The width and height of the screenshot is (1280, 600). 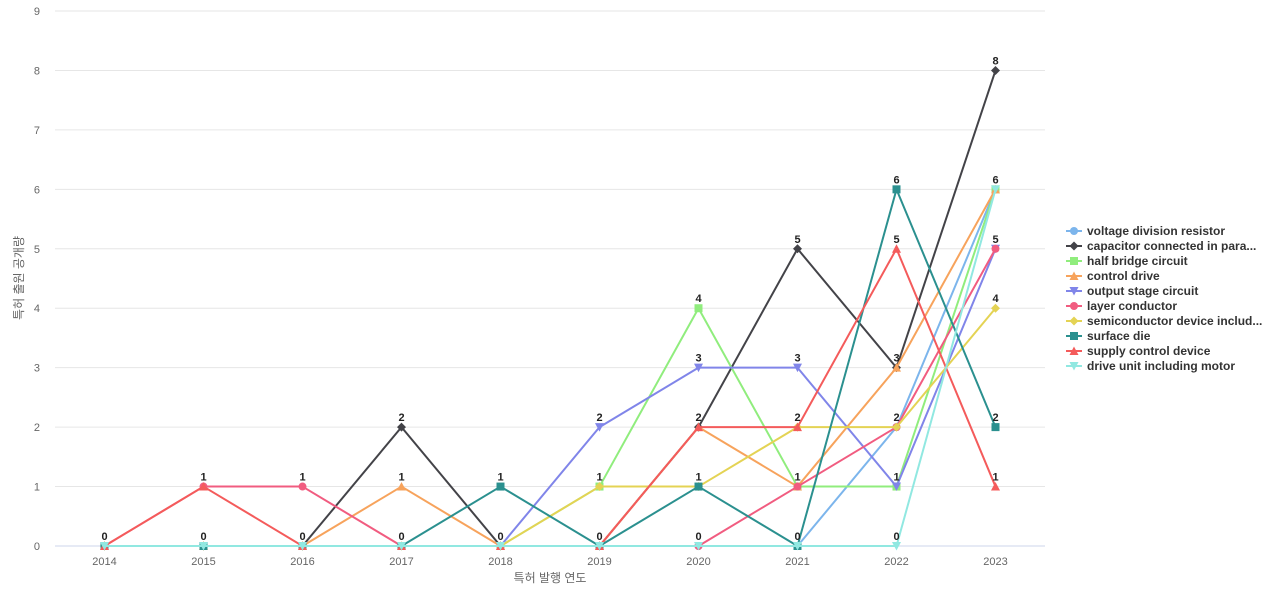 I want to click on y-tick-label: 9, so click(x=37, y=12).